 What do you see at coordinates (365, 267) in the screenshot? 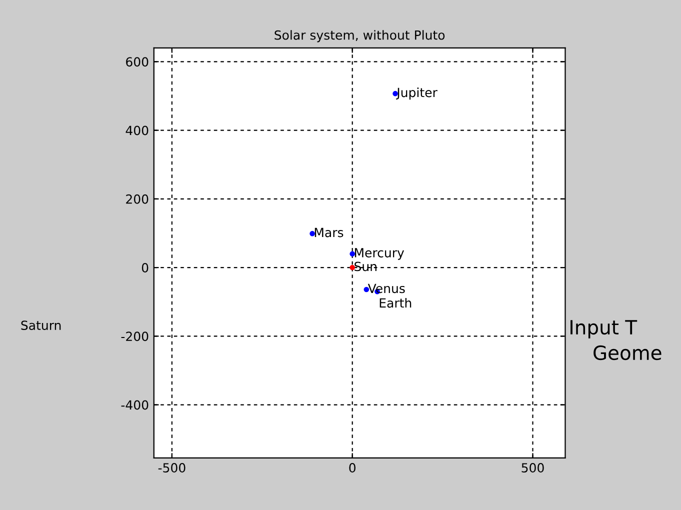
I see `annotation: Sun` at bounding box center [365, 267].